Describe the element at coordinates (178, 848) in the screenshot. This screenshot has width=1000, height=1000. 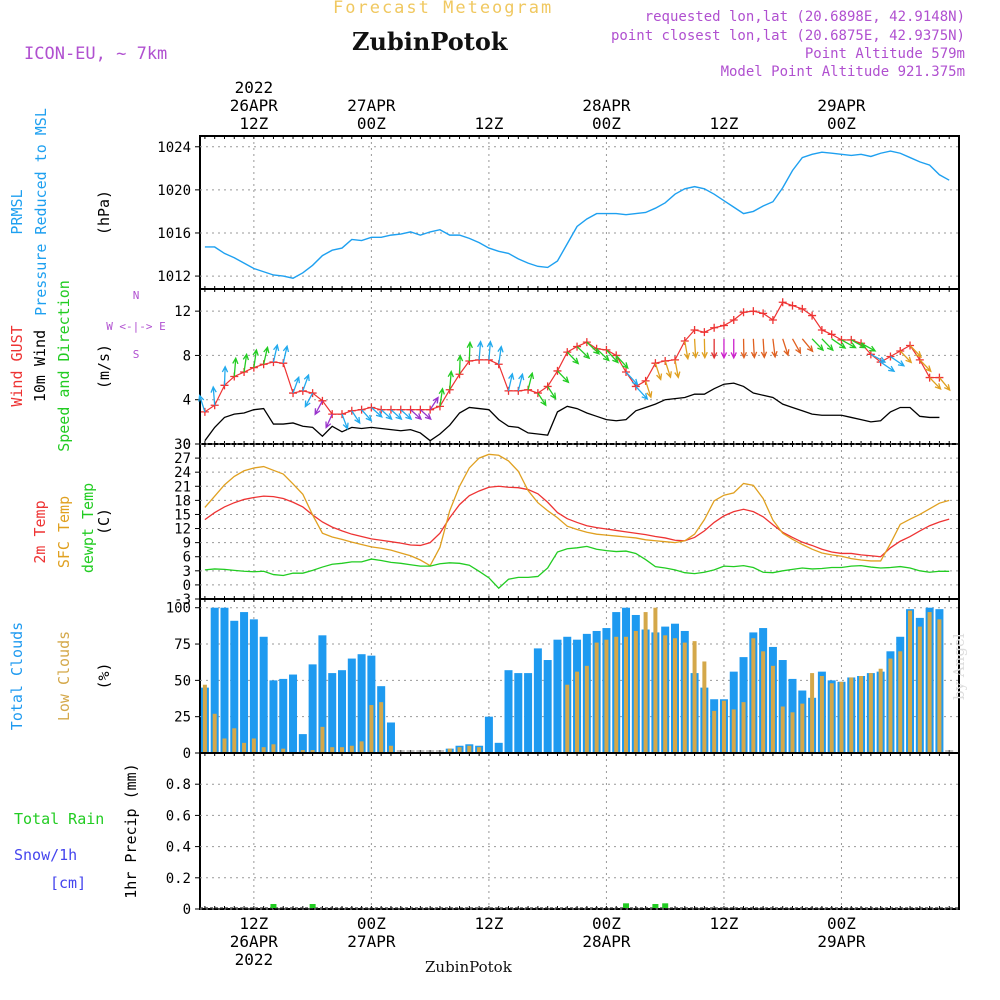
I see `y-tick-label: 0.4` at that location.